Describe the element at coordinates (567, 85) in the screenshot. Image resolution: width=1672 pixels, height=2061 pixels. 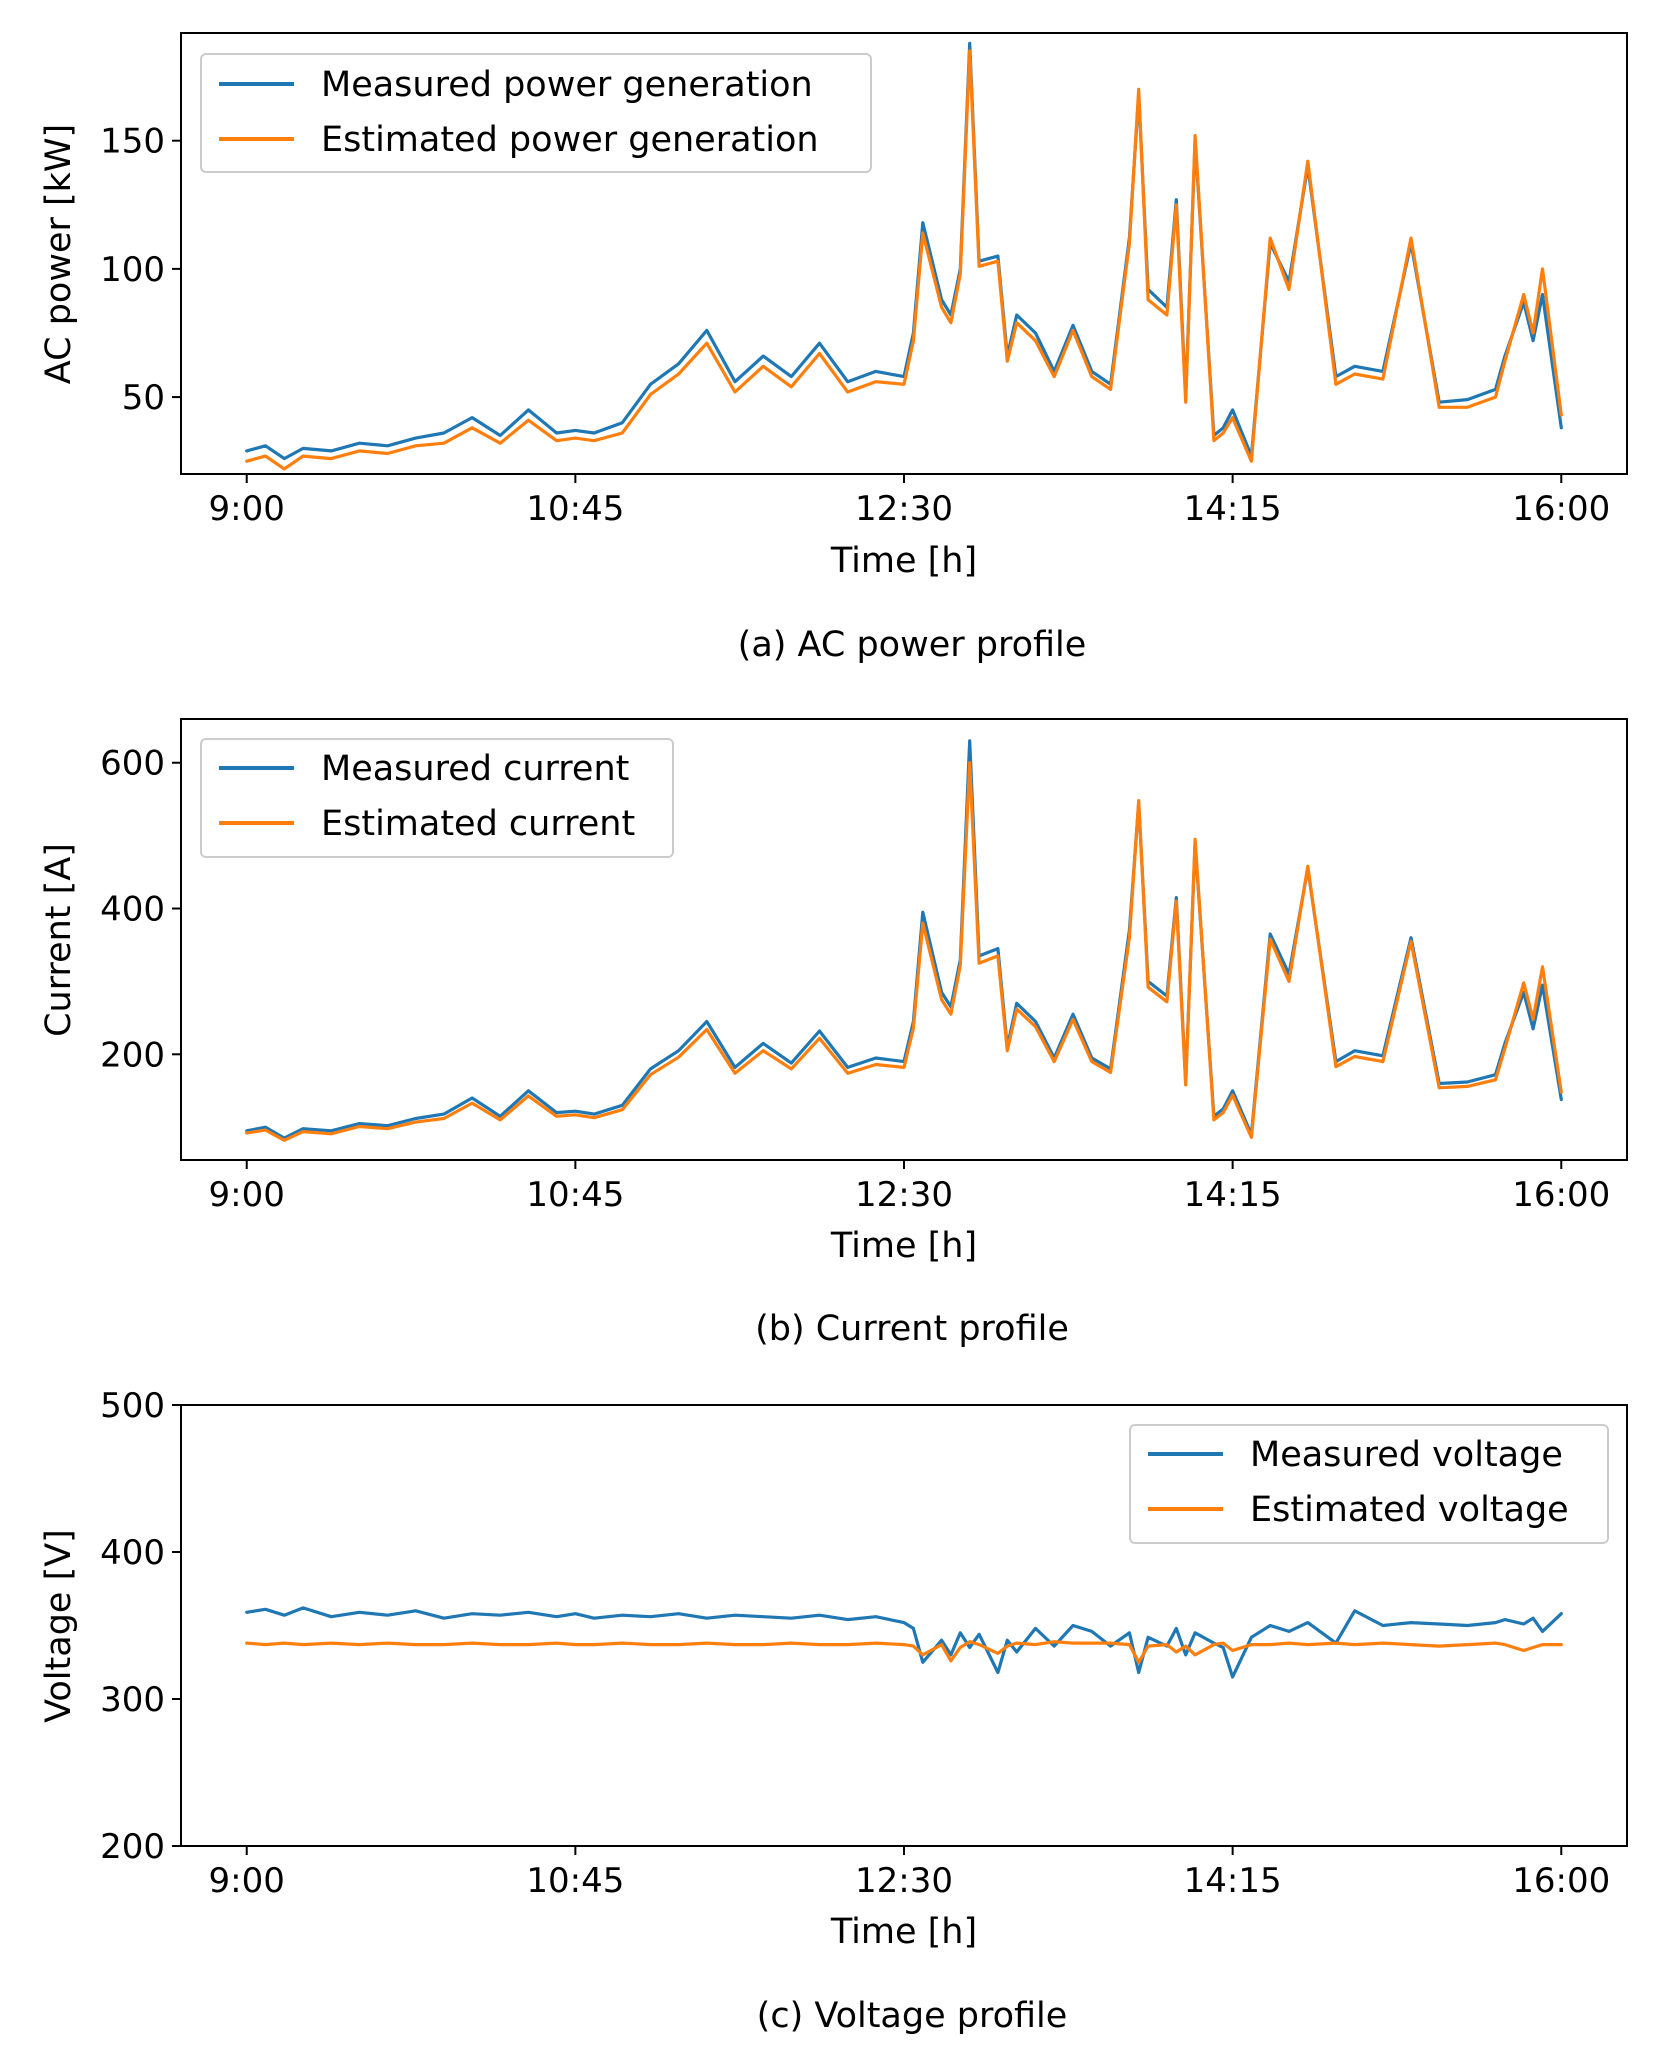
I see `legend-label-measured: Measured power generation` at that location.